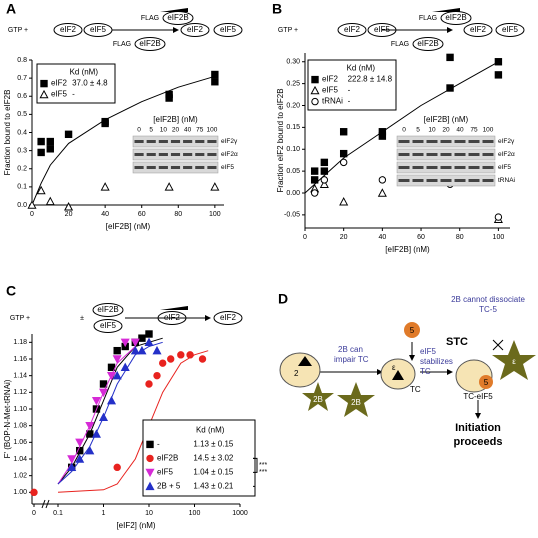 The width and height of the screenshot is (538, 538). I want to click on panel-label: B, so click(277, 9).